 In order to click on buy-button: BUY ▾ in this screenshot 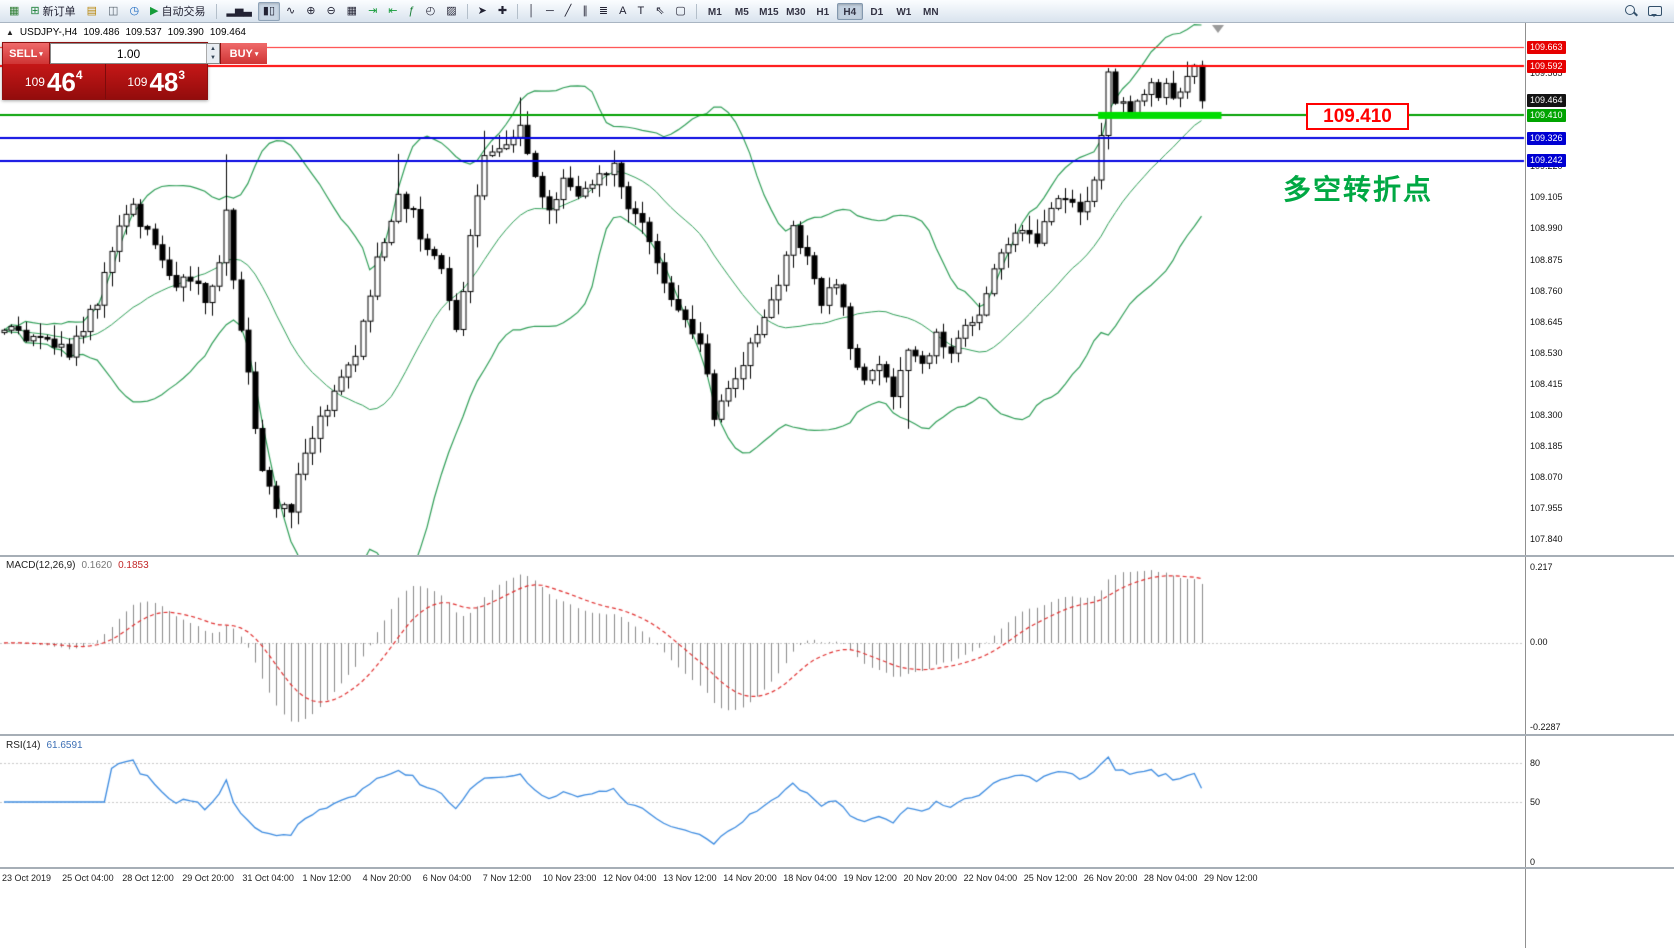, I will do `click(243, 53)`.